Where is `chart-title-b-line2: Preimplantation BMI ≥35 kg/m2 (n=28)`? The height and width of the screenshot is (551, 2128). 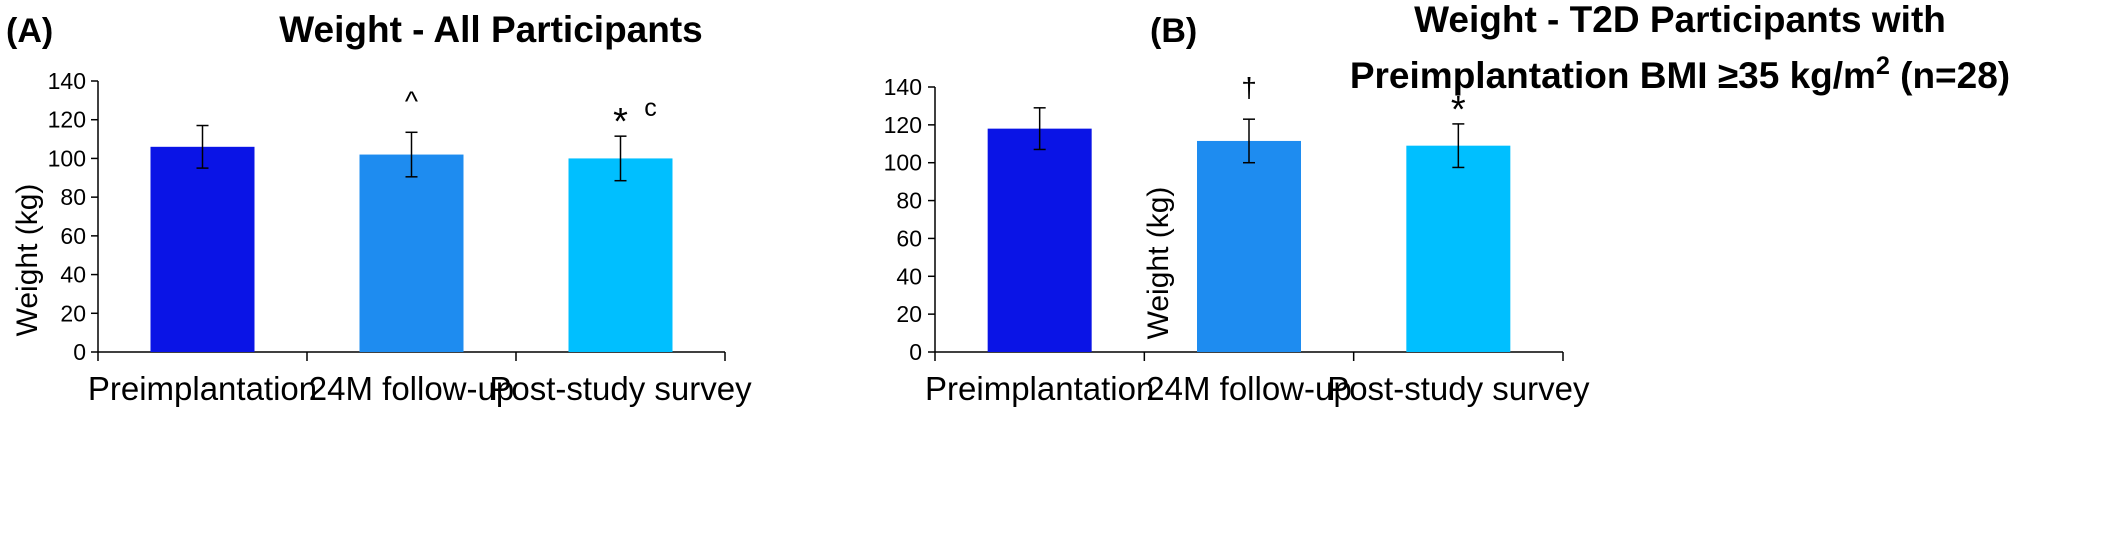
chart-title-b-line2: Preimplantation BMI ≥35 kg/m2 (n=28) is located at coordinates (1680, 74).